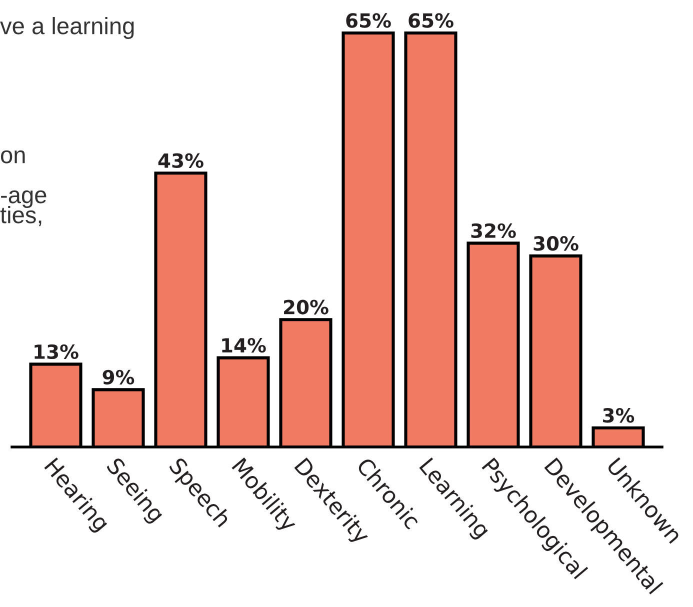 Image resolution: width=693 pixels, height=607 pixels. I want to click on annotation: -age, so click(23, 199).